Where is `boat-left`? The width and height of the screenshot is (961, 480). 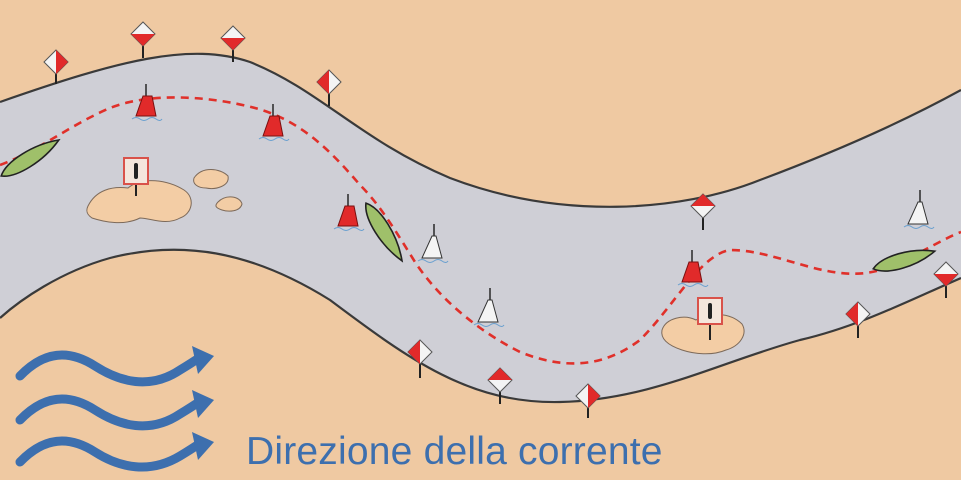
boat-left is located at coordinates (30, 157).